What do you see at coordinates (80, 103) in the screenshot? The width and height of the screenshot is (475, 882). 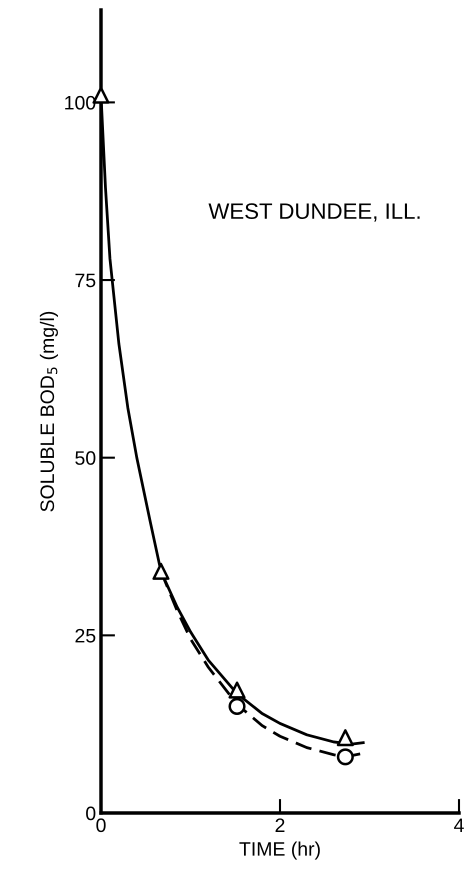 I see `y-tick-label: 100` at bounding box center [80, 103].